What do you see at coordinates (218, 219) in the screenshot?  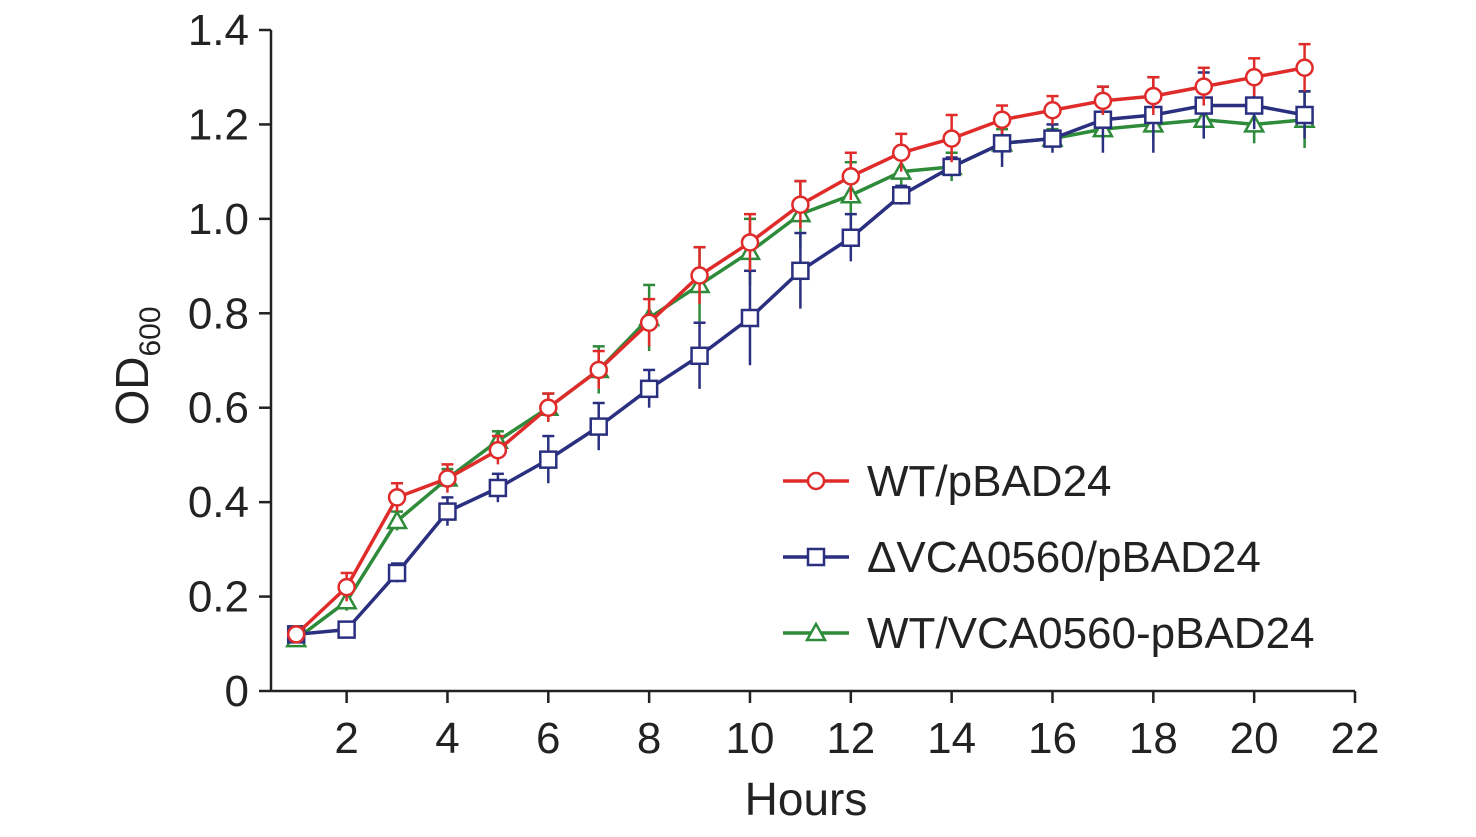 I see `y-tick-label: 1.0` at bounding box center [218, 219].